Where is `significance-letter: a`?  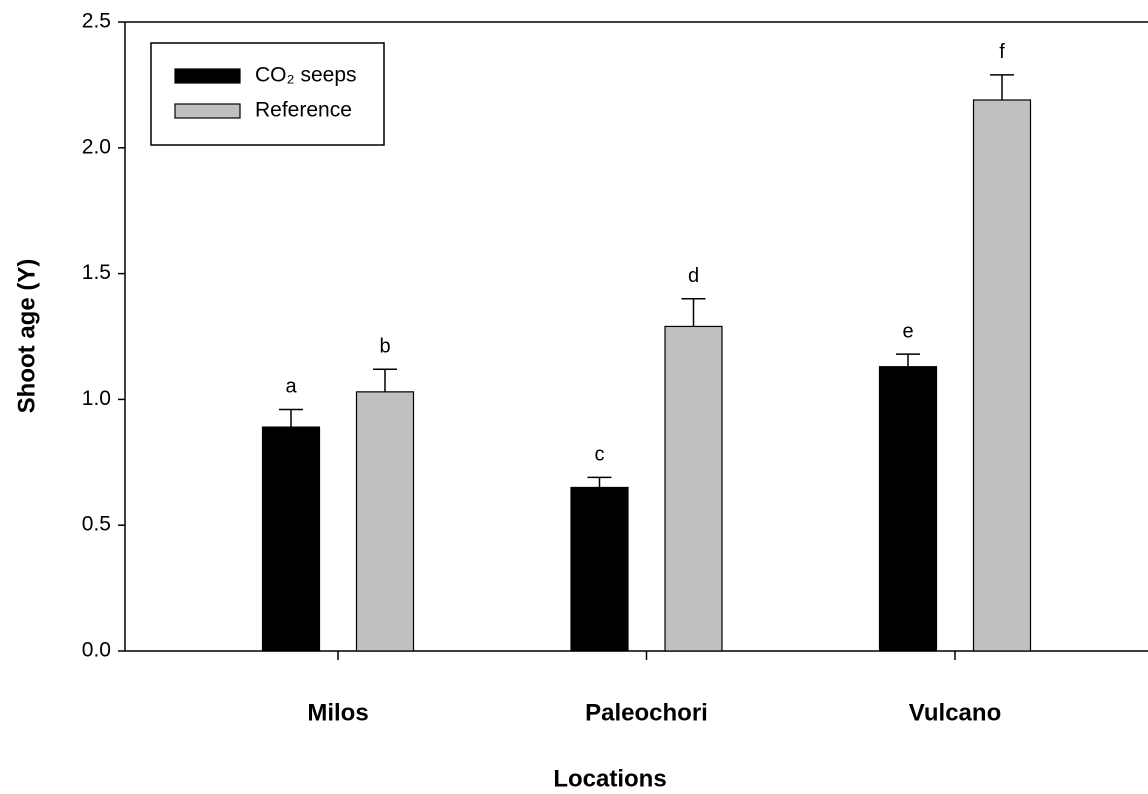 significance-letter: a is located at coordinates (291, 387).